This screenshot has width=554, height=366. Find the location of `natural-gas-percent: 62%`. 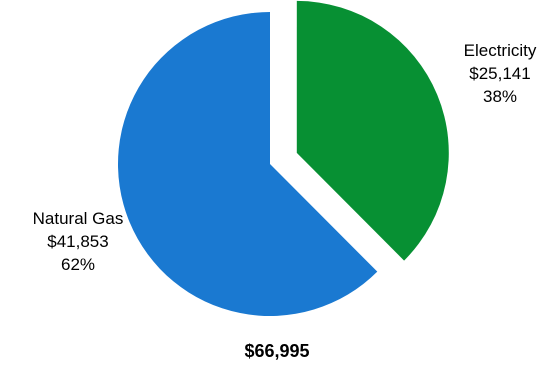

natural-gas-percent: 62% is located at coordinates (78, 264).